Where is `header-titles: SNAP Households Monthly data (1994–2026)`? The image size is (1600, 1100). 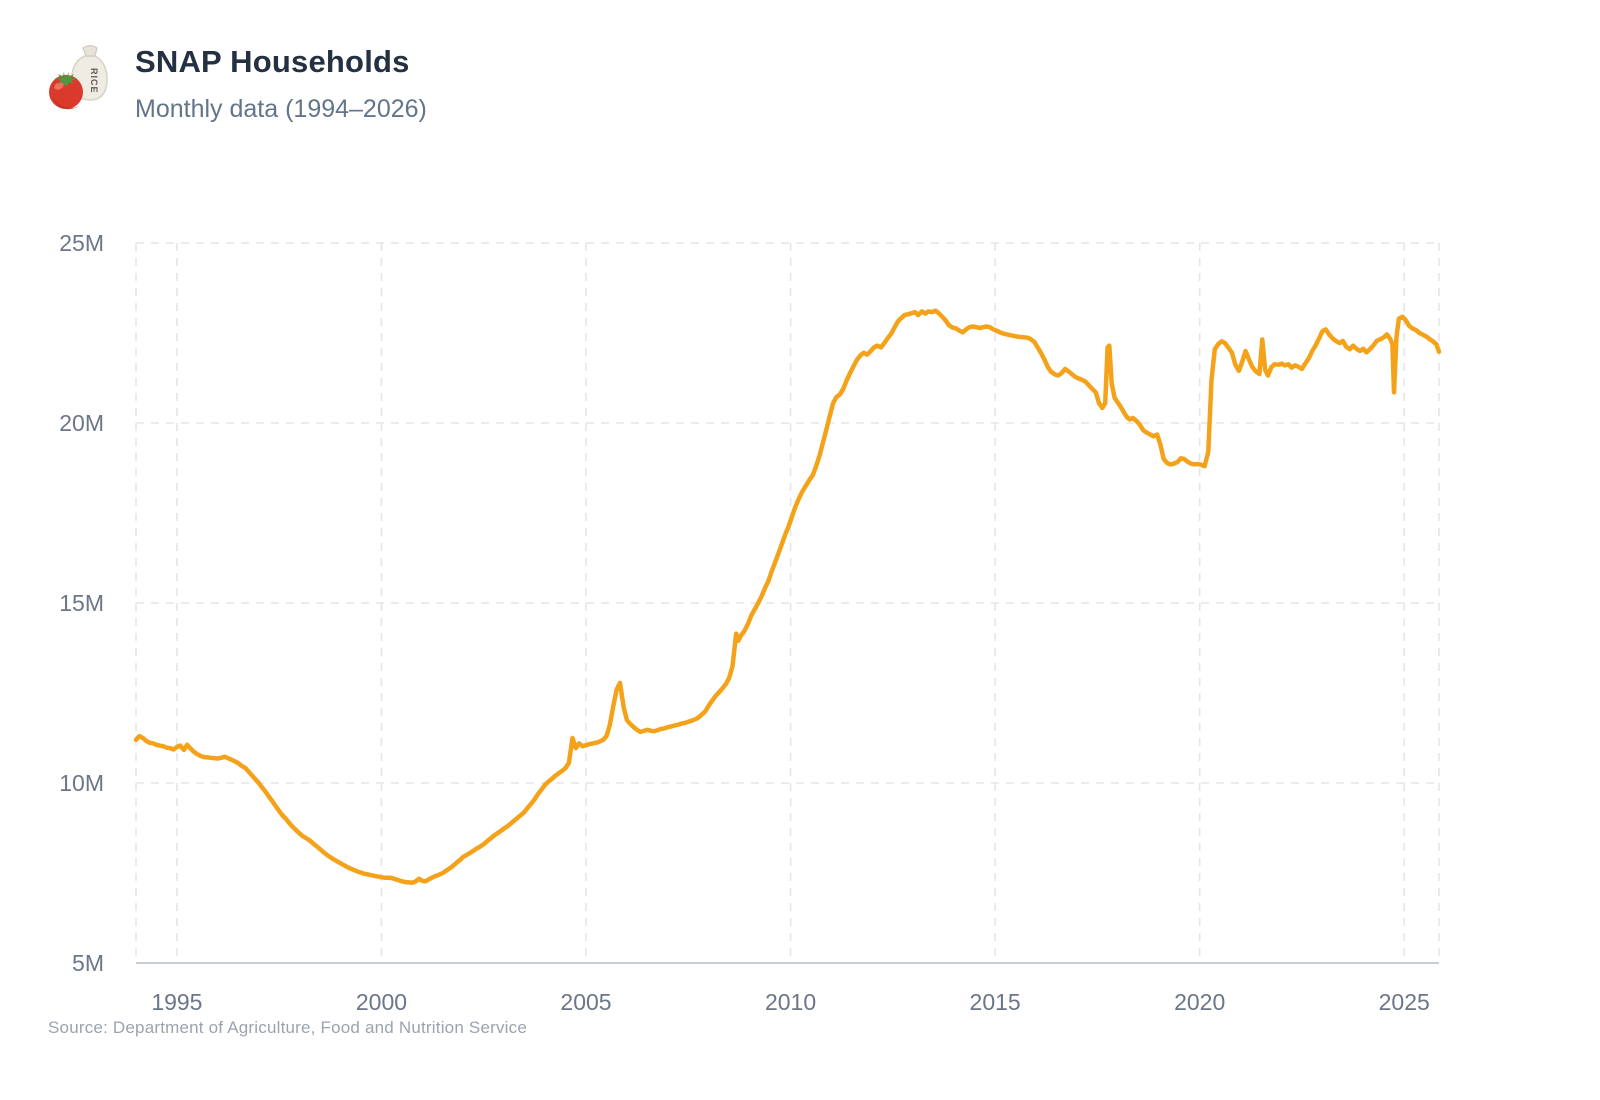 header-titles: SNAP Households Monthly data (1994–2026) is located at coordinates (281, 84).